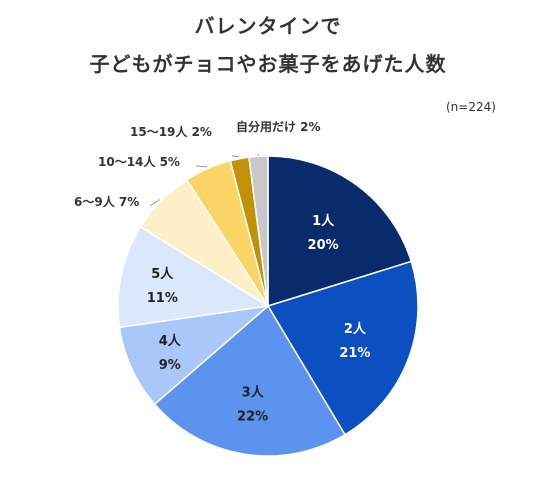  Describe the element at coordinates (471, 107) in the screenshot. I see `sample-size-label: (n=224)` at that location.